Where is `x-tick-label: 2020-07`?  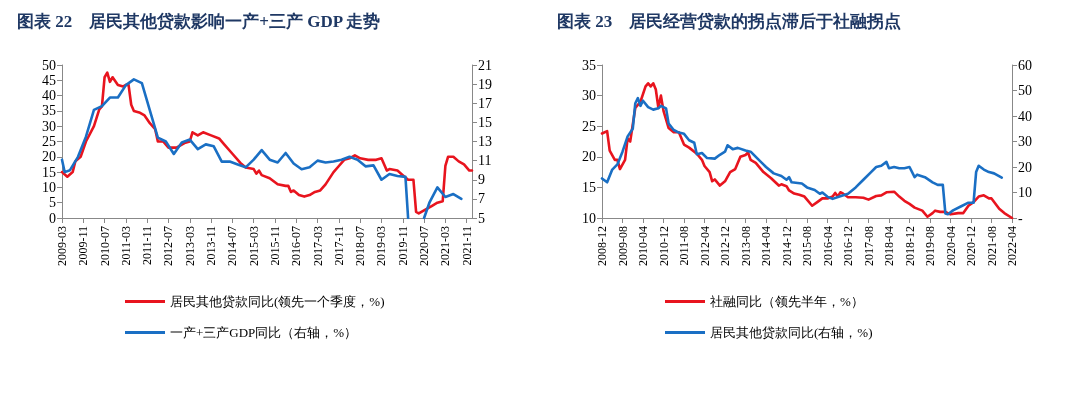 x-tick-label: 2020-07 is located at coordinates (424, 246).